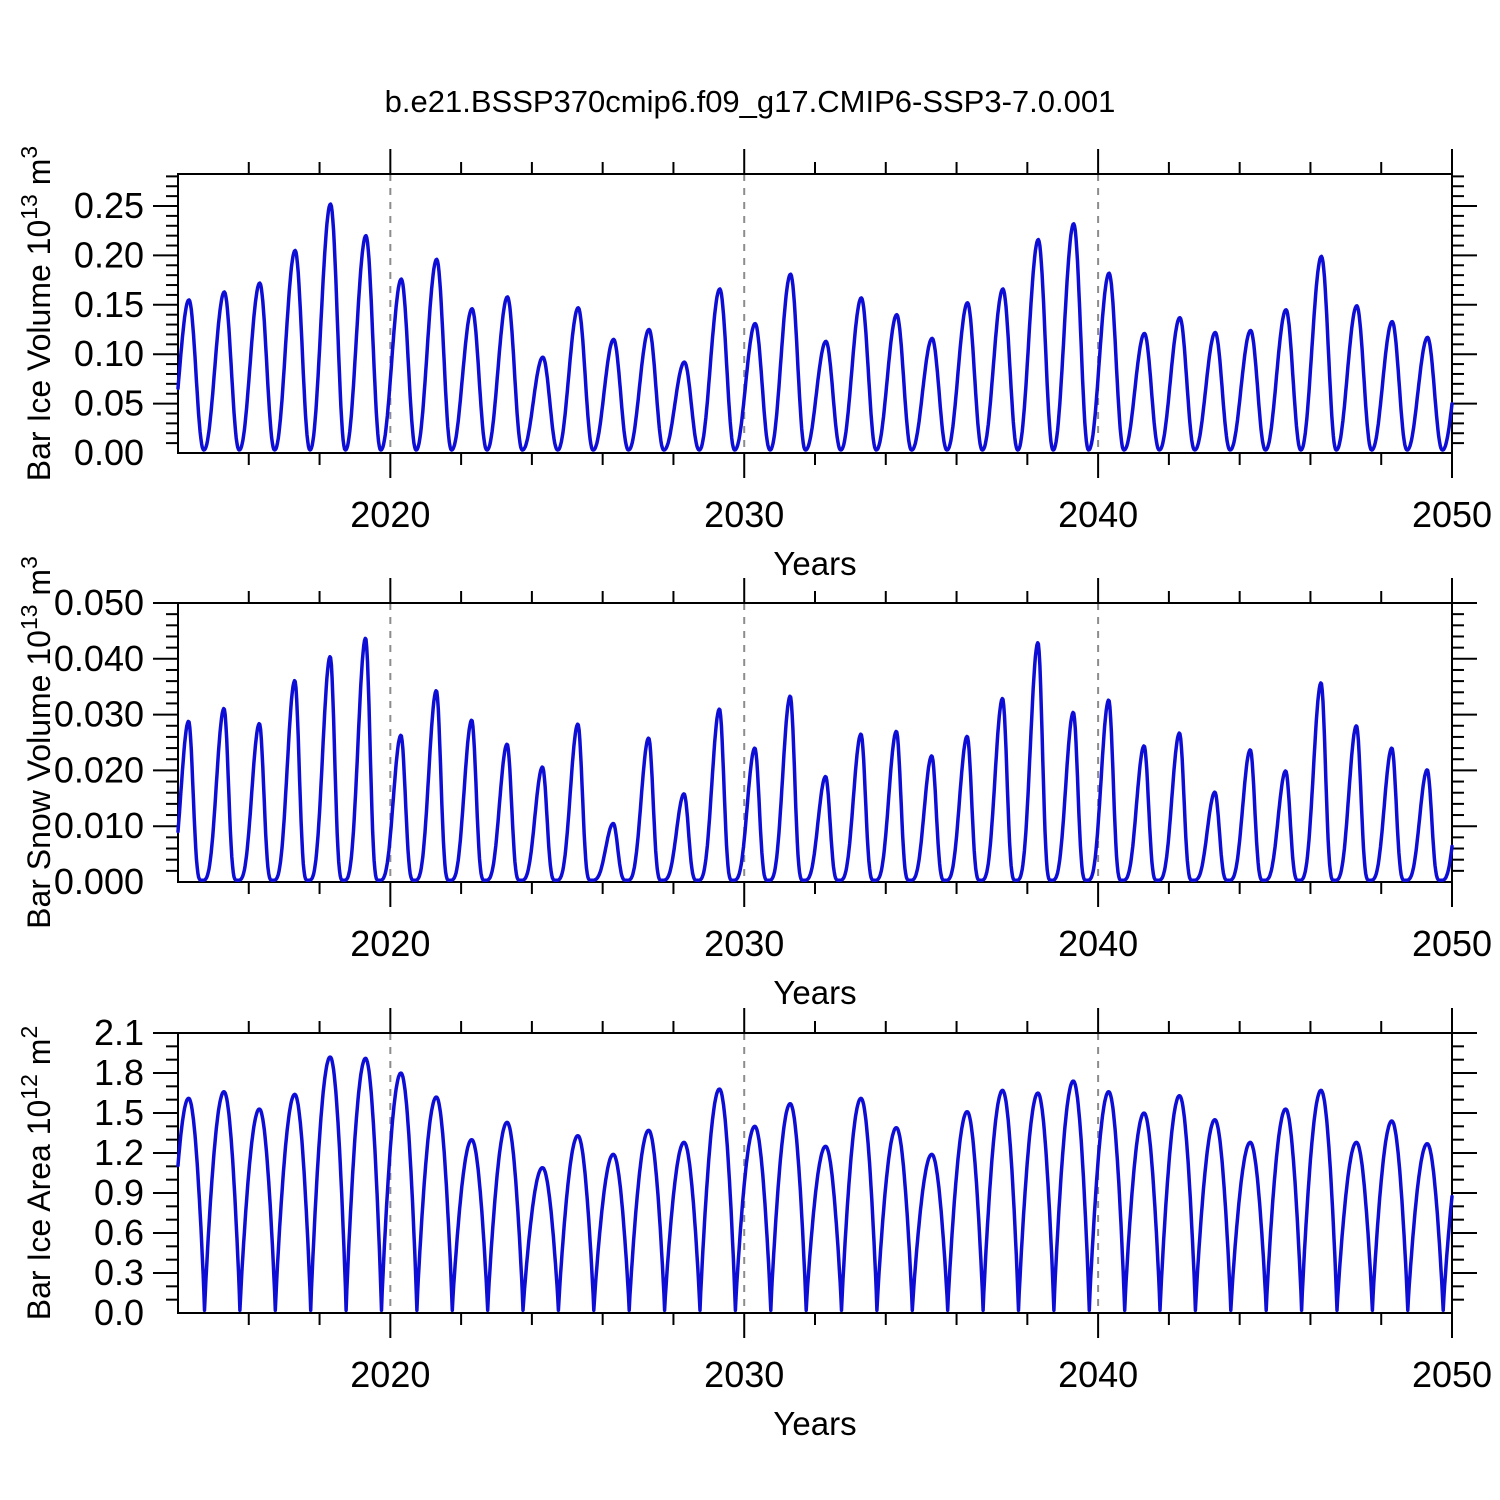 The width and height of the screenshot is (1500, 1500). I want to click on y-tick-label: 0.15, so click(109, 304).